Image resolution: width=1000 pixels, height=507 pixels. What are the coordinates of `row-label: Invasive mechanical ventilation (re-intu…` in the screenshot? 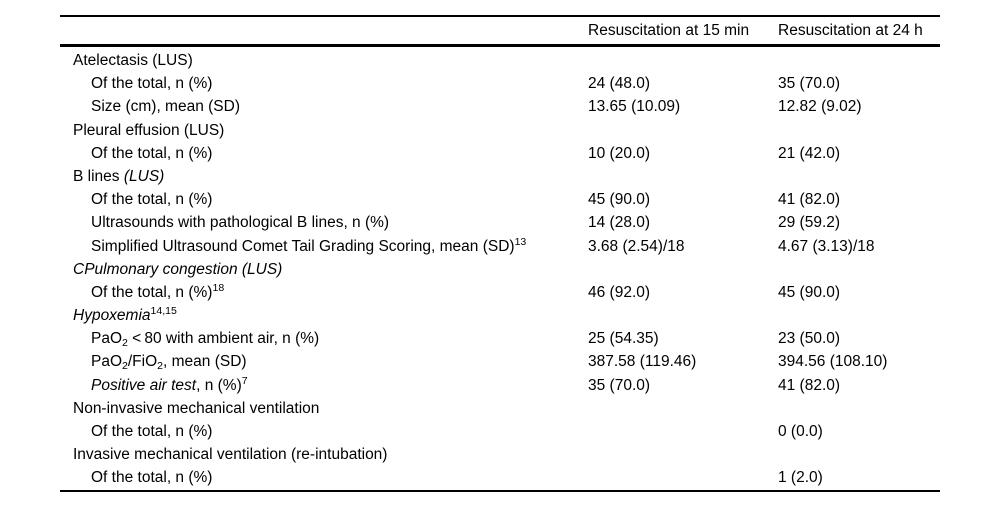 It's located at (230, 455).